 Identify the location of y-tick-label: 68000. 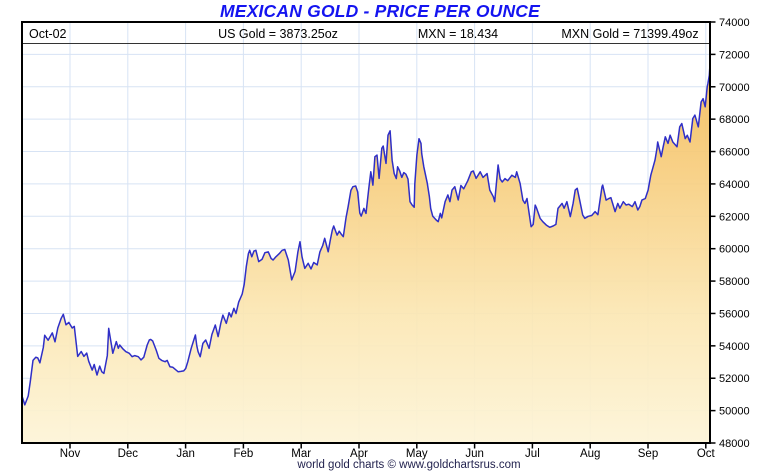
(734, 120).